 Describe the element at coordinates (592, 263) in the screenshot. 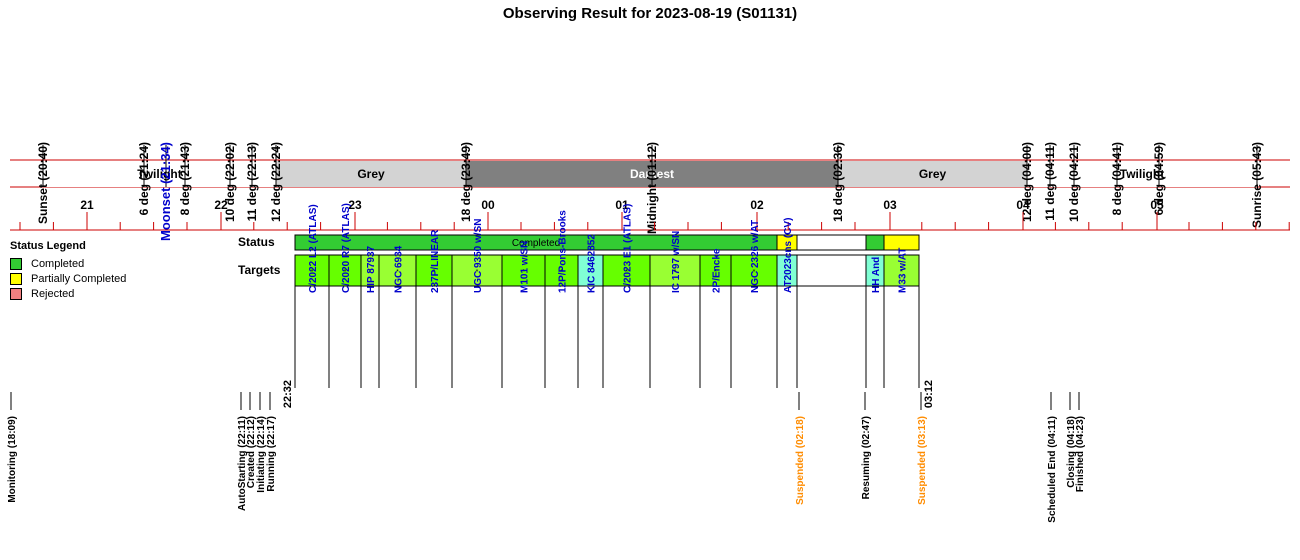

I see `target-name-kic-8462852: KIC 8462852` at that location.